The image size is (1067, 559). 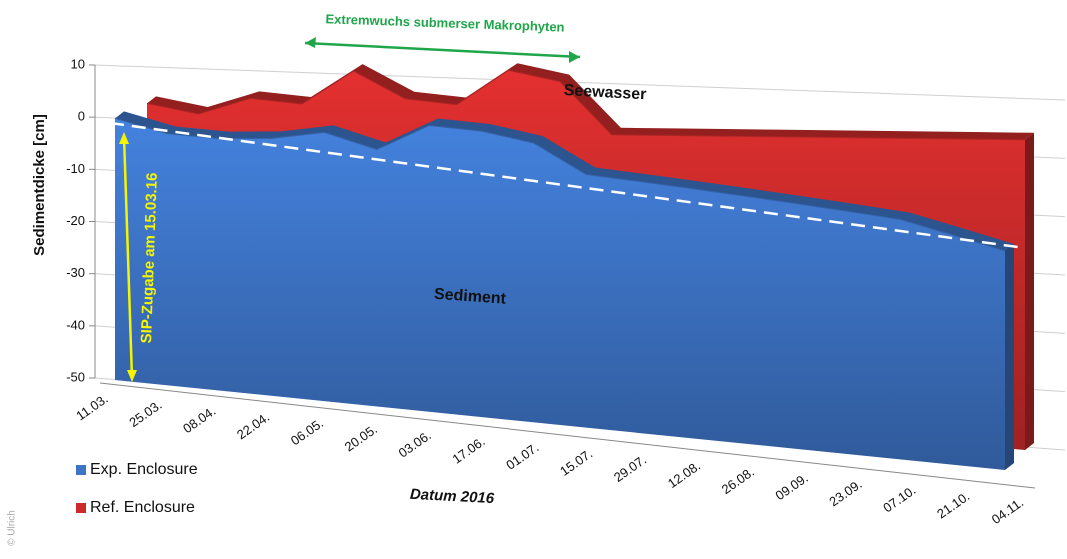 I want to click on annotation: Seewasser, so click(x=605, y=92).